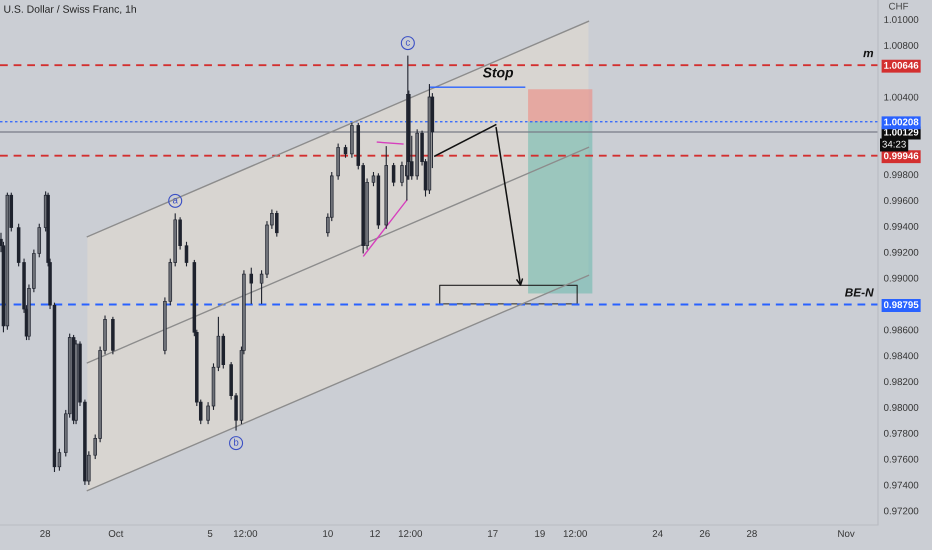  I want to click on y-tick-label: 1.00800, so click(901, 45).